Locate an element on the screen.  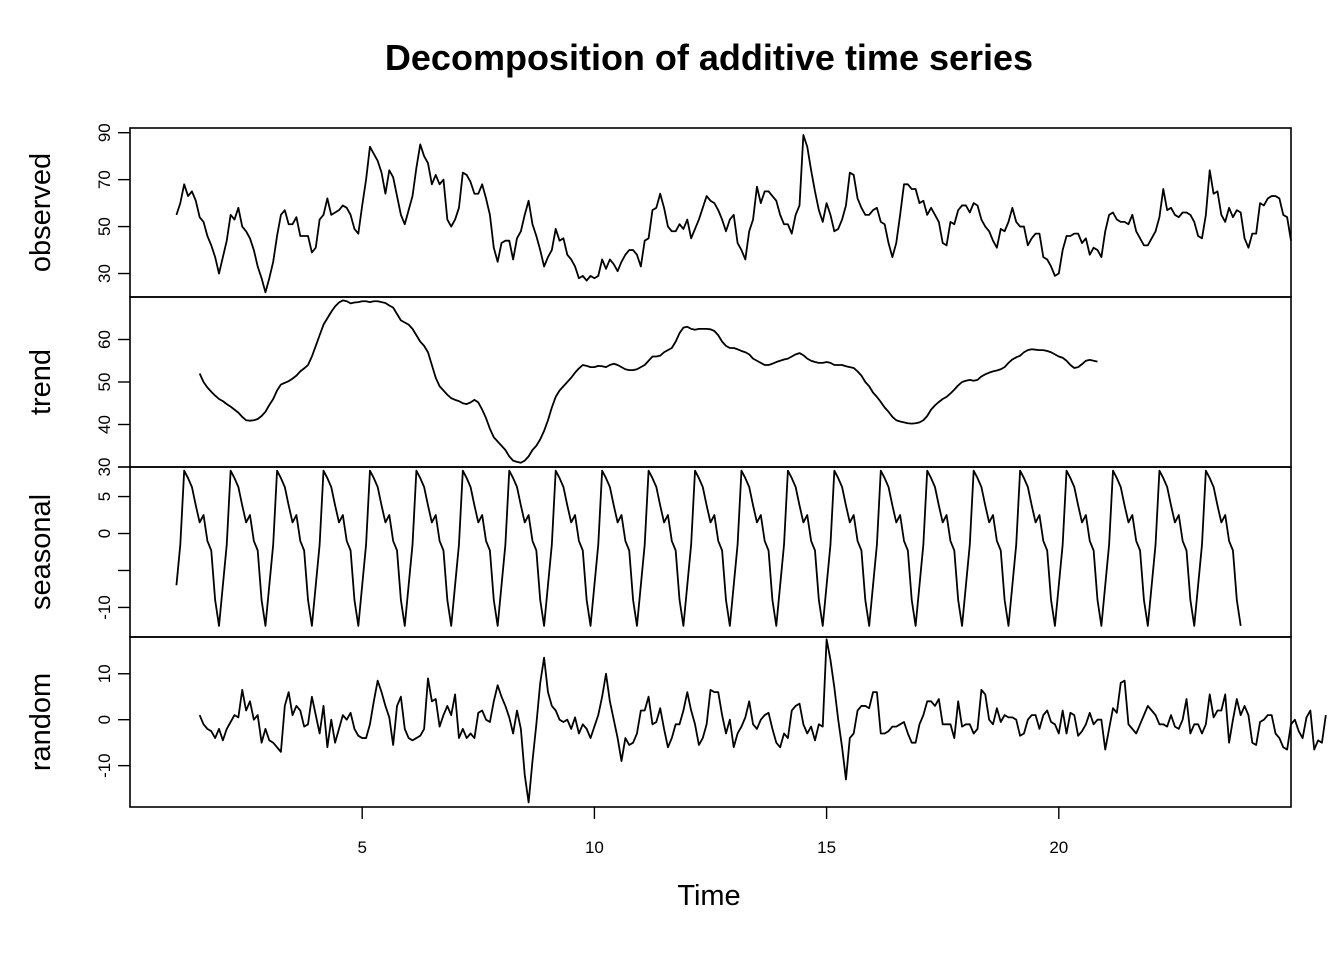
y-tick-label: 10 is located at coordinates (104, 673).